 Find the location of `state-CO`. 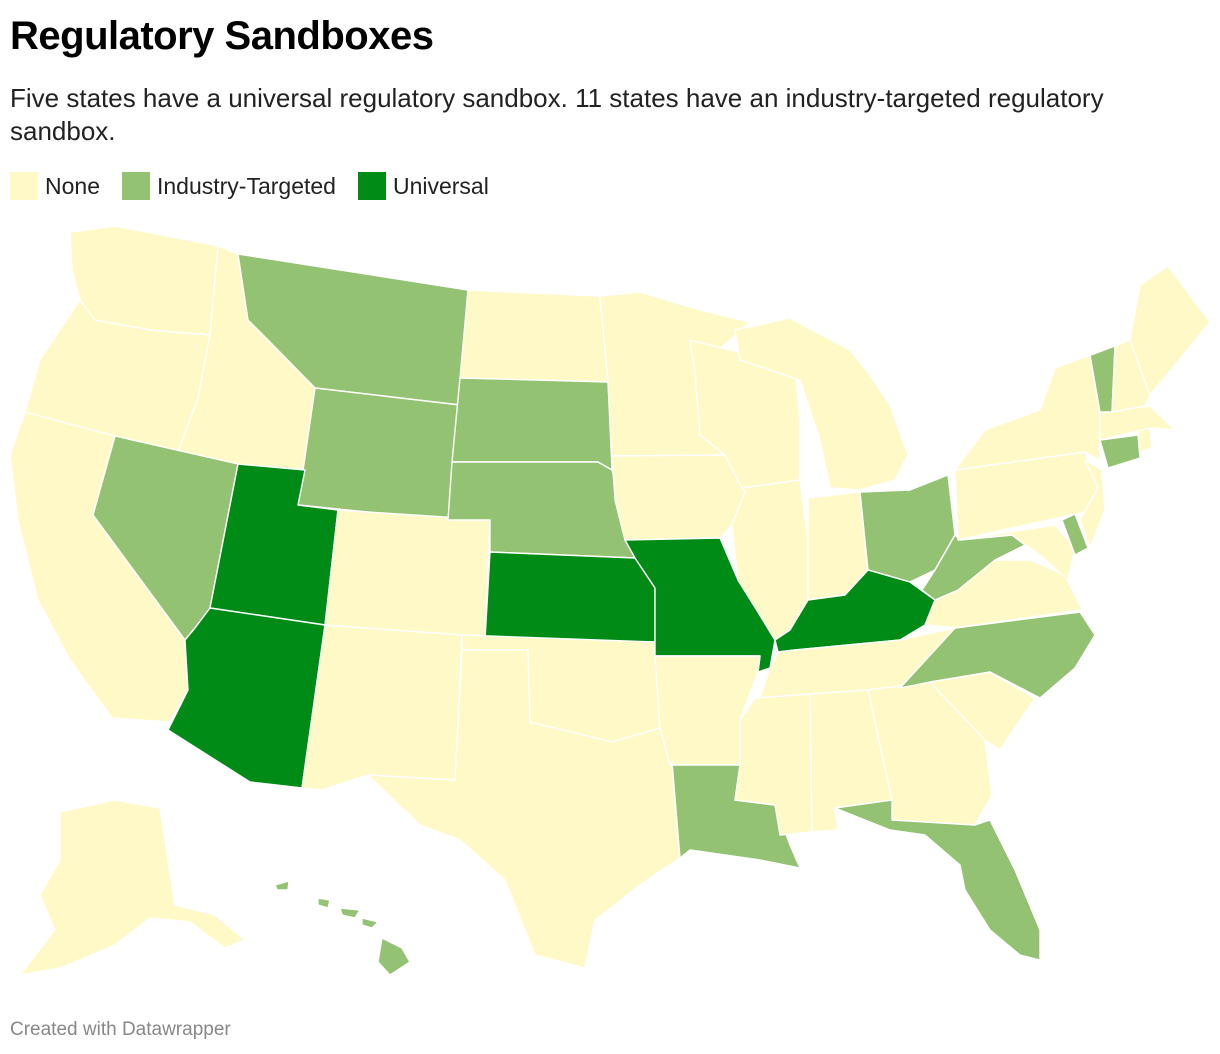

state-CO is located at coordinates (407, 575).